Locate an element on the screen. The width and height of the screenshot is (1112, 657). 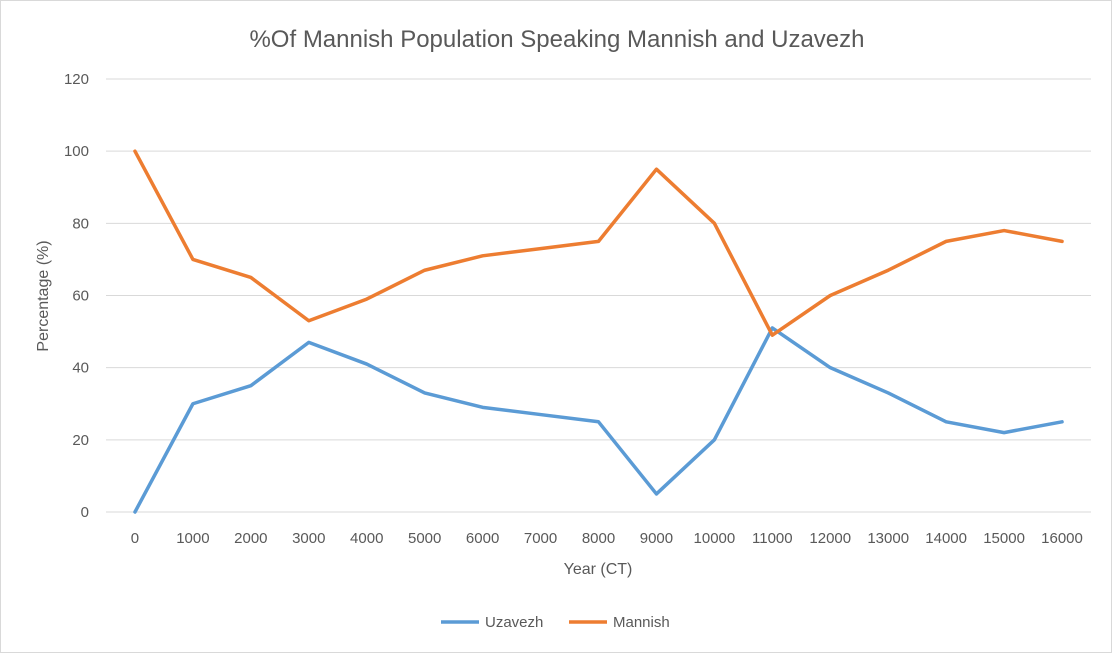
x-tick-label: 4000 is located at coordinates (366, 538).